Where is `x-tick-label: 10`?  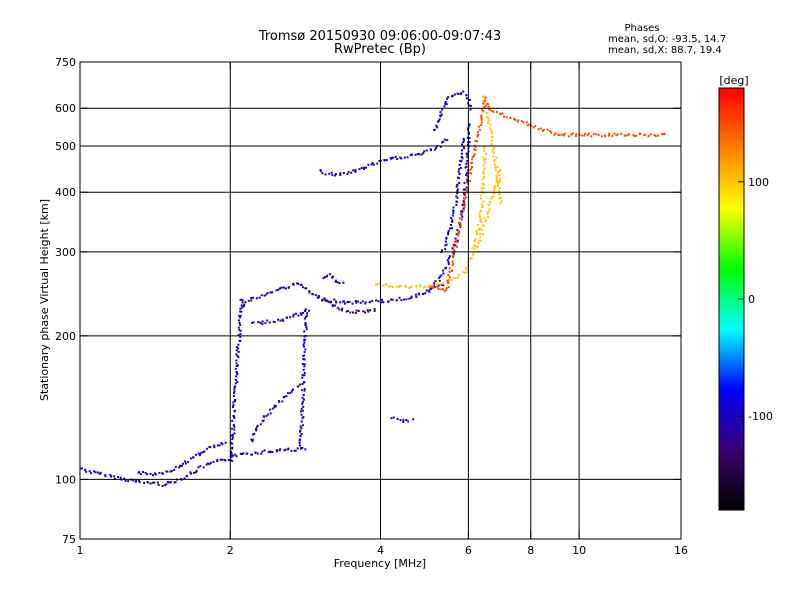 x-tick-label: 10 is located at coordinates (579, 550).